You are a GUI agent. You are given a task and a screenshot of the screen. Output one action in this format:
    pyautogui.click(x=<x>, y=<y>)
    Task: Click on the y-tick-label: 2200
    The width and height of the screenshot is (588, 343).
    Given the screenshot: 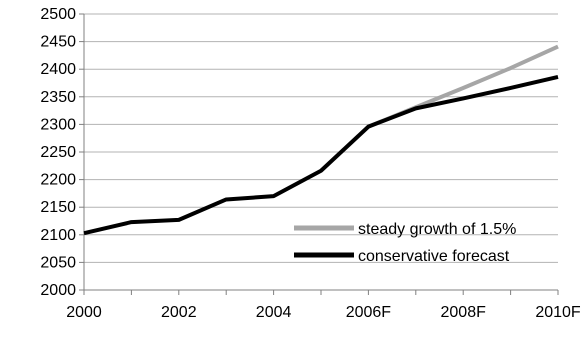 What is the action you would take?
    pyautogui.click(x=58, y=180)
    